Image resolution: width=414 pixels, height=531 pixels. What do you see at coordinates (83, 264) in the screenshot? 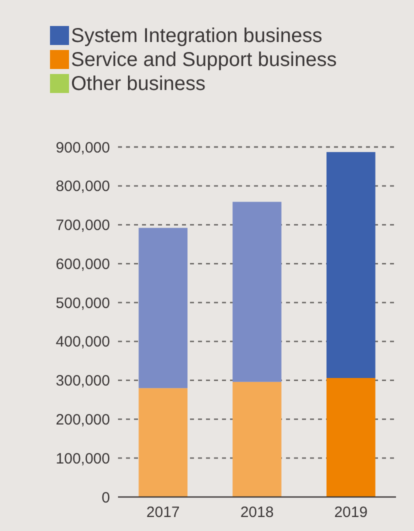
I see `y-tick-label: 600,000` at bounding box center [83, 264].